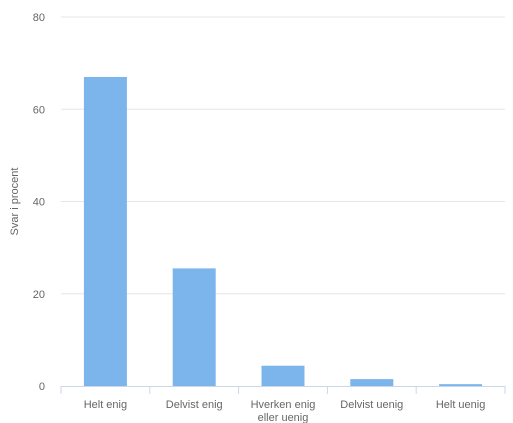  I want to click on x-tick-label: Helt uenig, so click(461, 405).